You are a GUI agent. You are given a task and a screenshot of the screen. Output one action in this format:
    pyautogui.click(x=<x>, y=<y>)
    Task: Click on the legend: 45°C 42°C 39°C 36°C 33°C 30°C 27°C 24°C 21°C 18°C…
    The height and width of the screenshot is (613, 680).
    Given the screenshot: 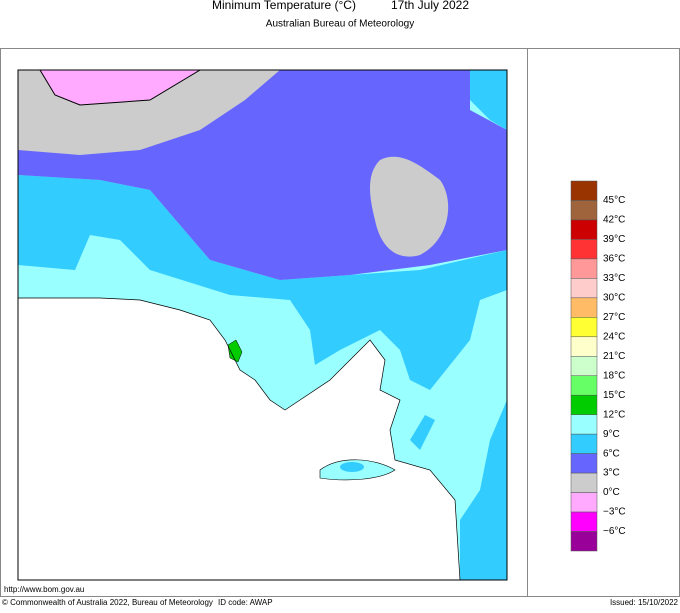 What is the action you would take?
    pyautogui.click(x=598, y=366)
    